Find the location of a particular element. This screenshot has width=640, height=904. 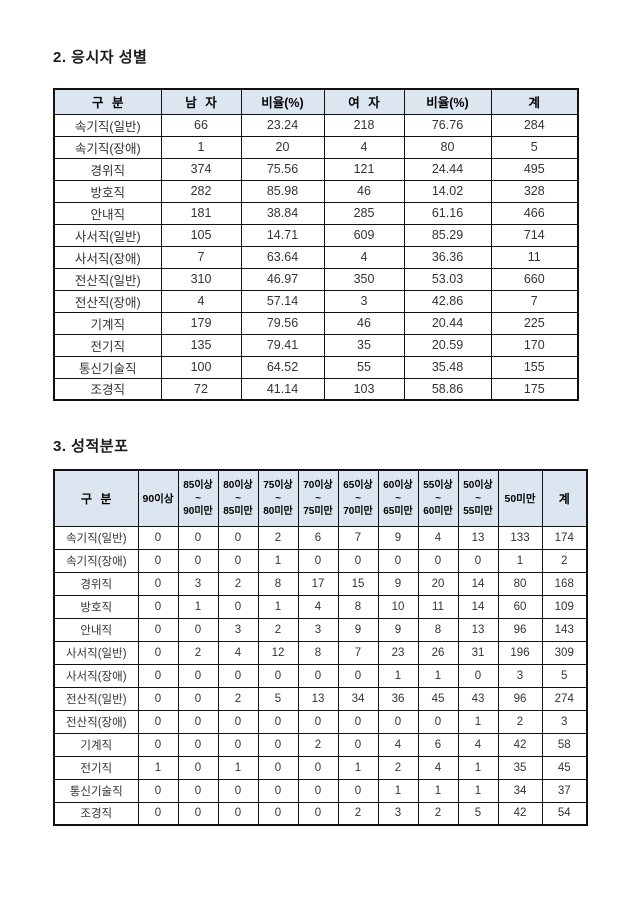

score-table-head: 구 분 90이상 85이상 ~ 90미만 80이상 ~ 85미만 75이상 ~ is located at coordinates (320, 498).